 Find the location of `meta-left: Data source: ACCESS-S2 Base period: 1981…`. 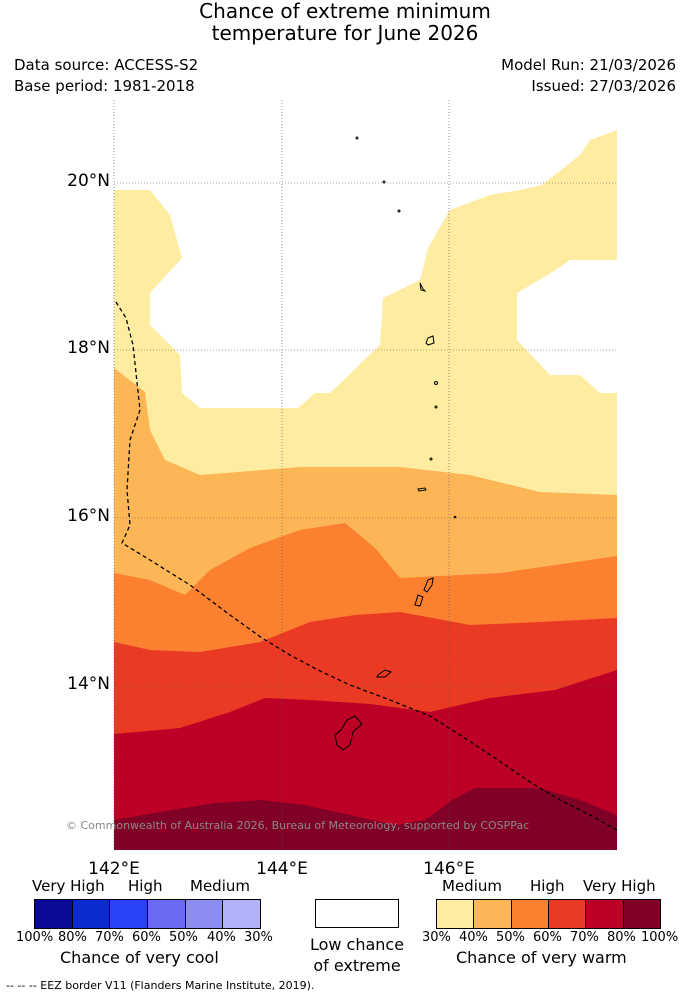

meta-left: Data source: ACCESS-S2 Base period: 1981… is located at coordinates (106, 76).